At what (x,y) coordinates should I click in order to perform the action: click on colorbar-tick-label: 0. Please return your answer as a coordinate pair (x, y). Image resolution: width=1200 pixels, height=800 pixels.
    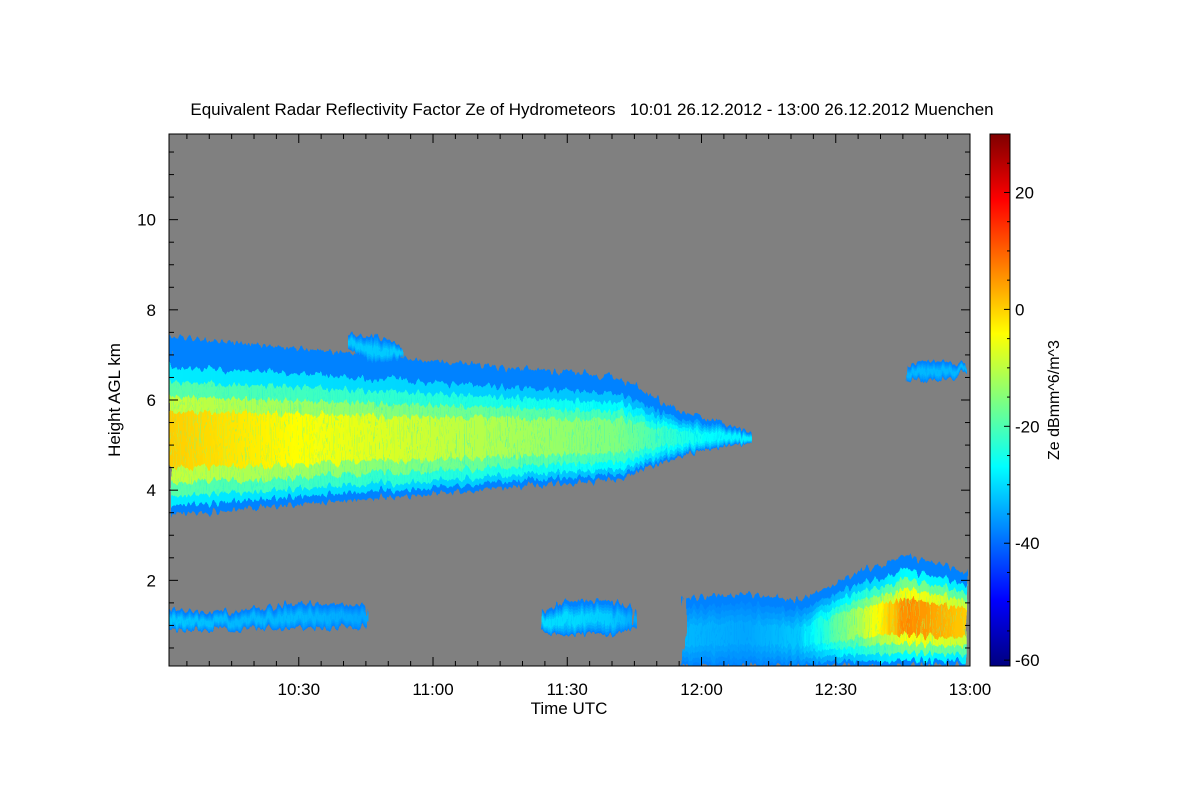
    Looking at the image, I should click on (1019, 309).